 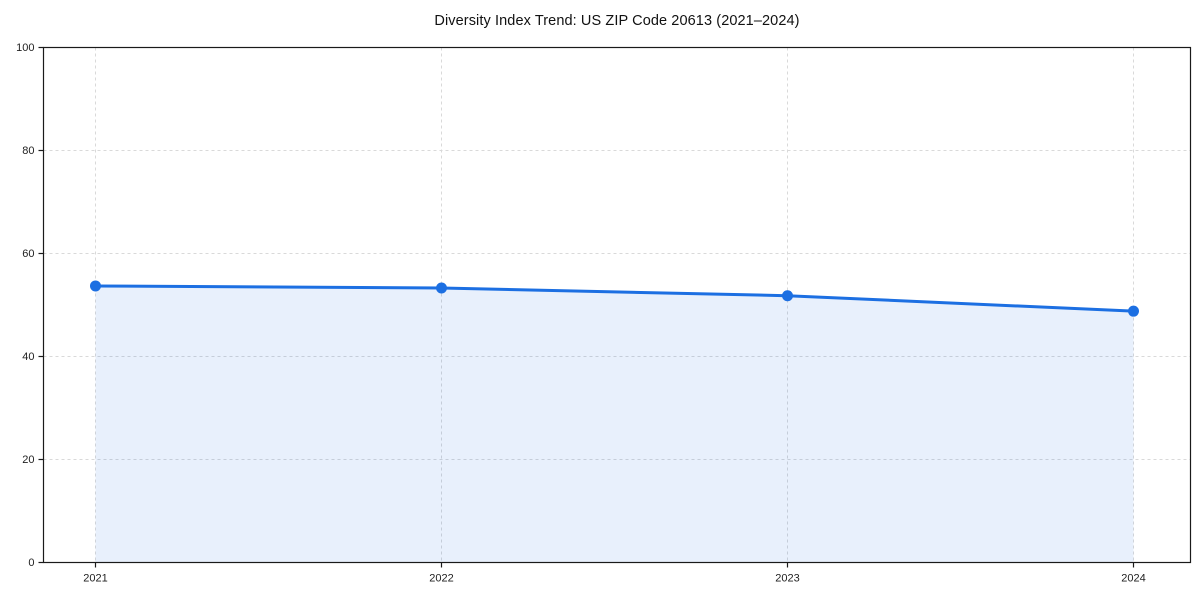 I want to click on y-tick-label: 80, so click(x=28, y=151).